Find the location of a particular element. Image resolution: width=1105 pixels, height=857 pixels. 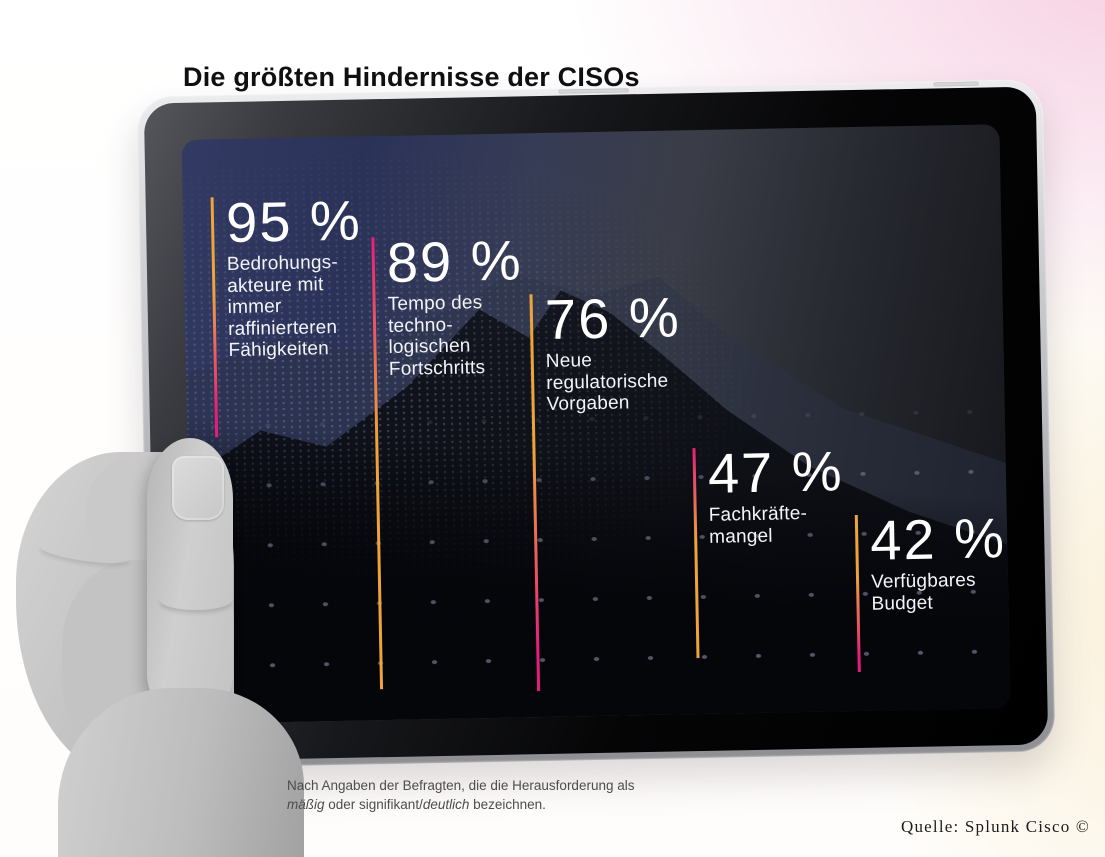

source-credit: Quelle: Splunk Cisco © is located at coordinates (995, 826).